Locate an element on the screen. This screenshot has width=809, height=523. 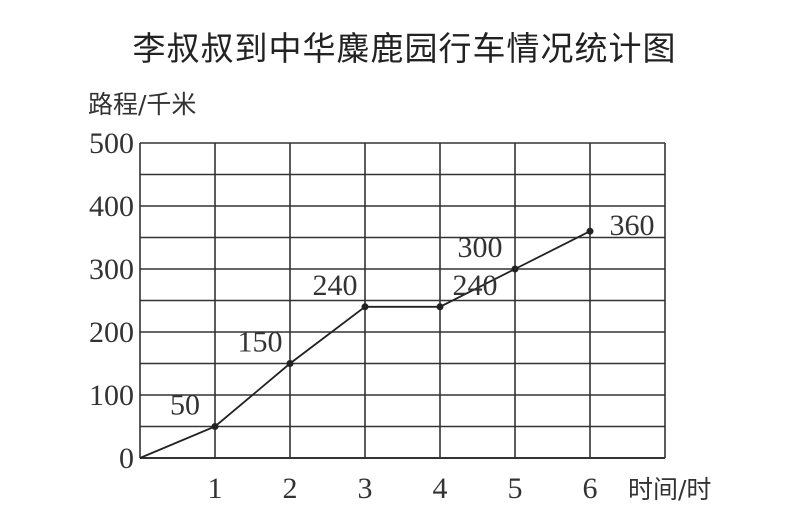
x-tick-label: 1 is located at coordinates (215, 488).